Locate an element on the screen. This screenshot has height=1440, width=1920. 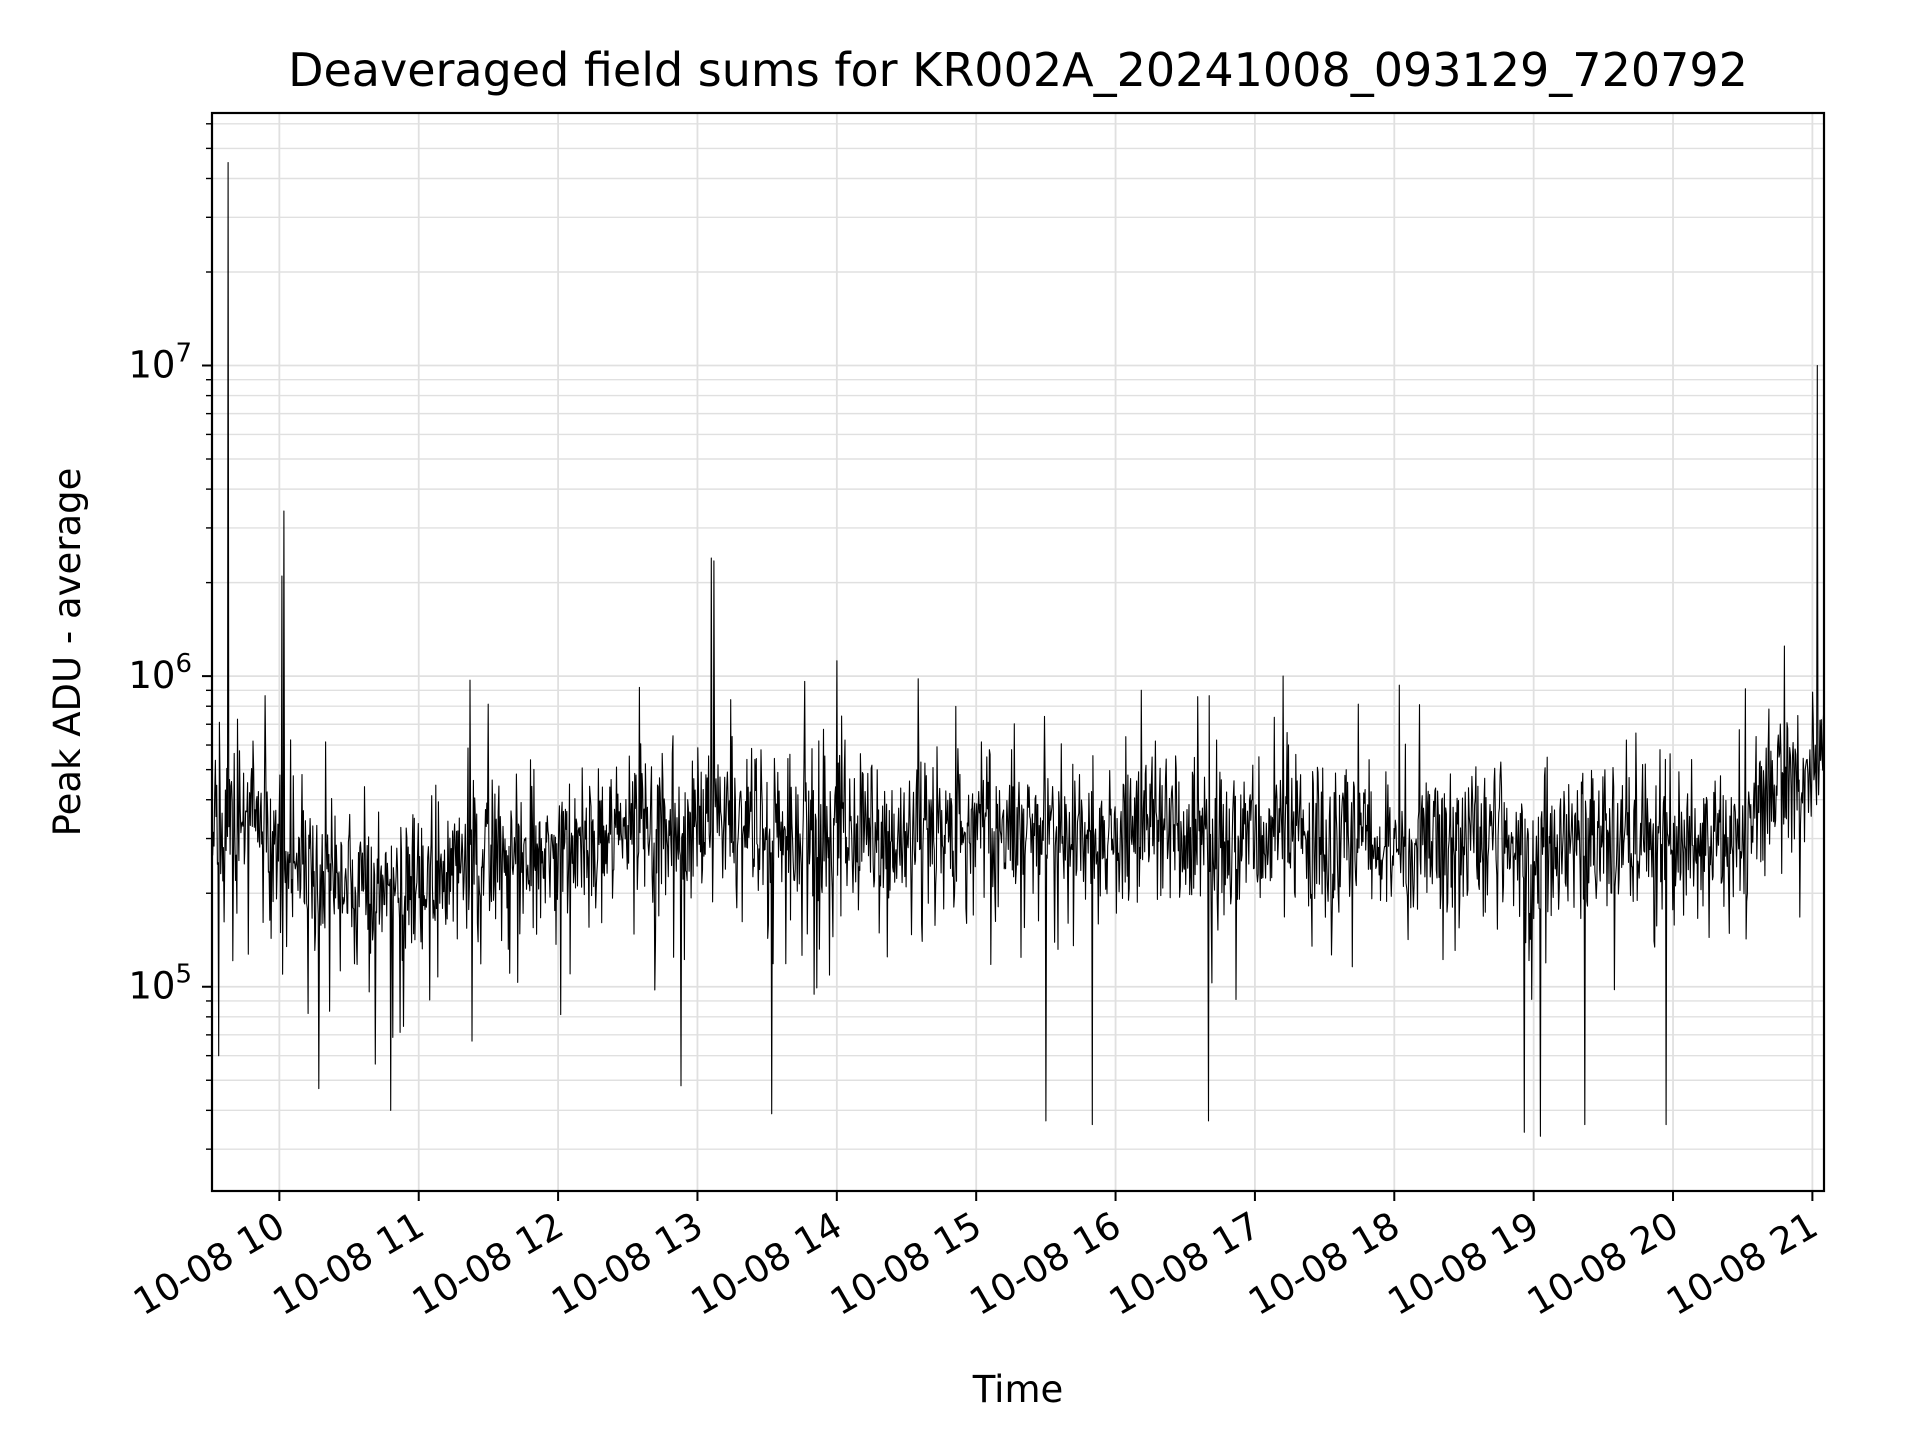
x-tick-label: 10-08 12 is located at coordinates (488, 1264).